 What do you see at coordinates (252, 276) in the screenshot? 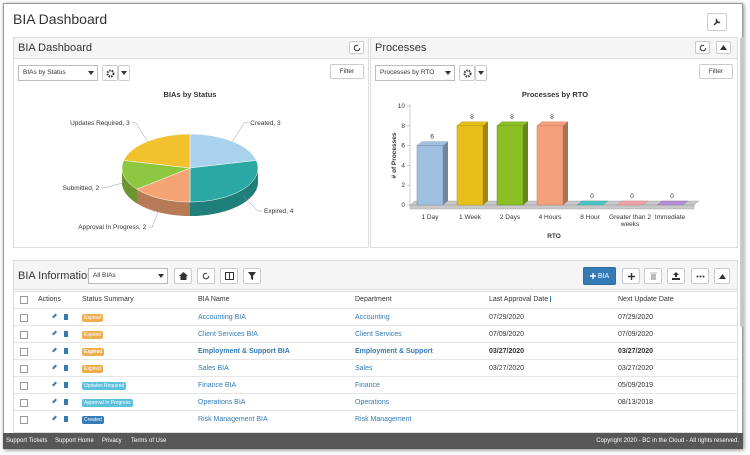
I see `filter-button` at bounding box center [252, 276].